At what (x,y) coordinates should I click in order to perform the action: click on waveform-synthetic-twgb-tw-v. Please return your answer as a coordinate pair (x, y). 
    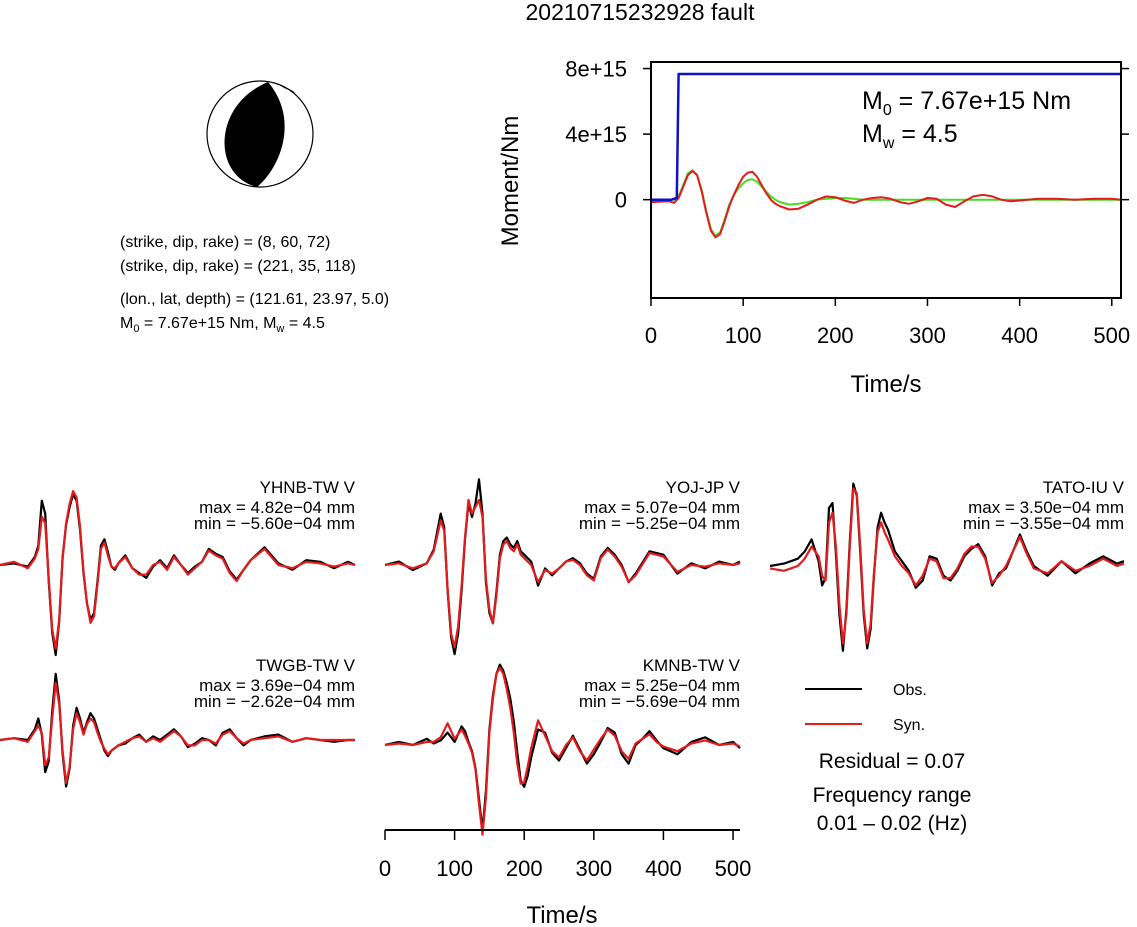
    Looking at the image, I should click on (177, 733).